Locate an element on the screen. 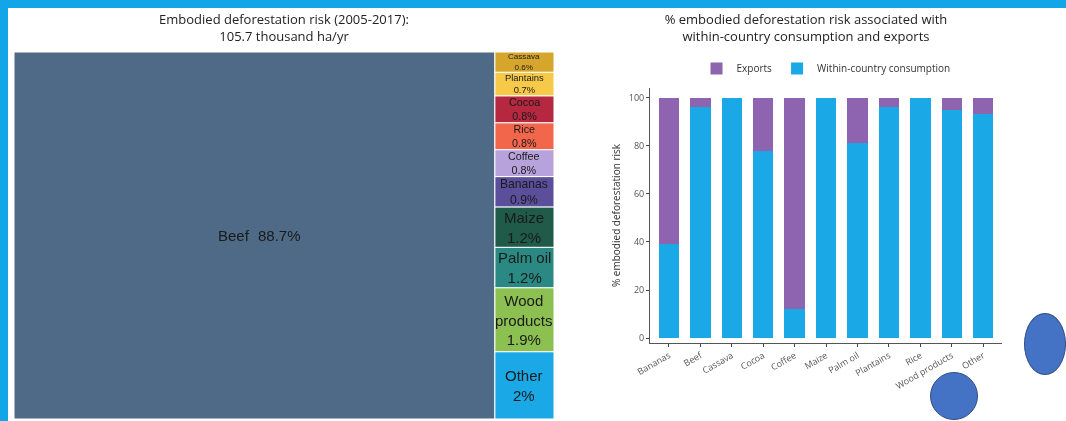 The width and height of the screenshot is (1066, 421). text: Embodied deforestation risk (2005-2017): 105.7 thousand ha/yr is located at coordinates (284, 27).